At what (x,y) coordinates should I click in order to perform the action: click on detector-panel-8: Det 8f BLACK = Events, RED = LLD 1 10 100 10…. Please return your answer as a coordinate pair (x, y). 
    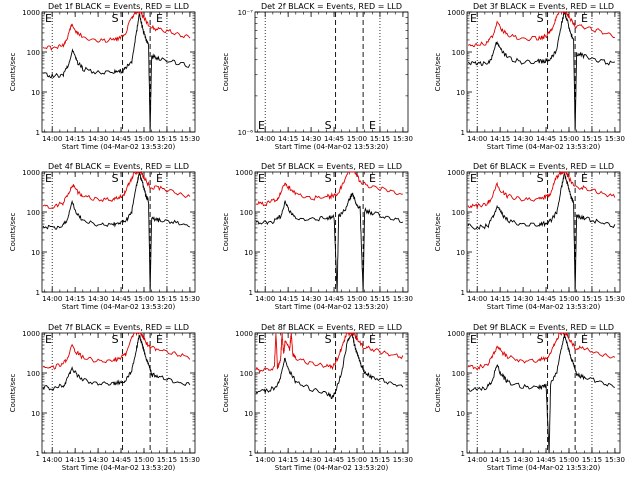
    Looking at the image, I should click on (317, 397).